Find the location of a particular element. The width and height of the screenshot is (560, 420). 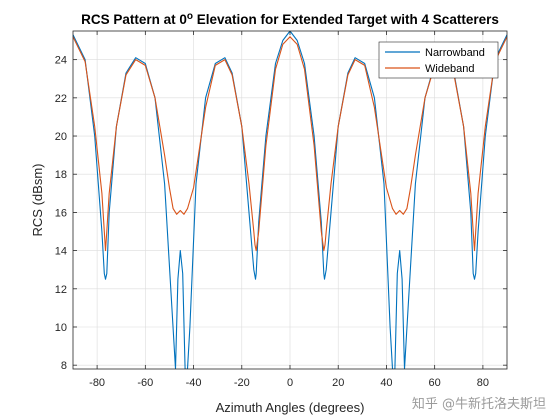

legend-label-narrowband: Narrowband is located at coordinates (455, 53).